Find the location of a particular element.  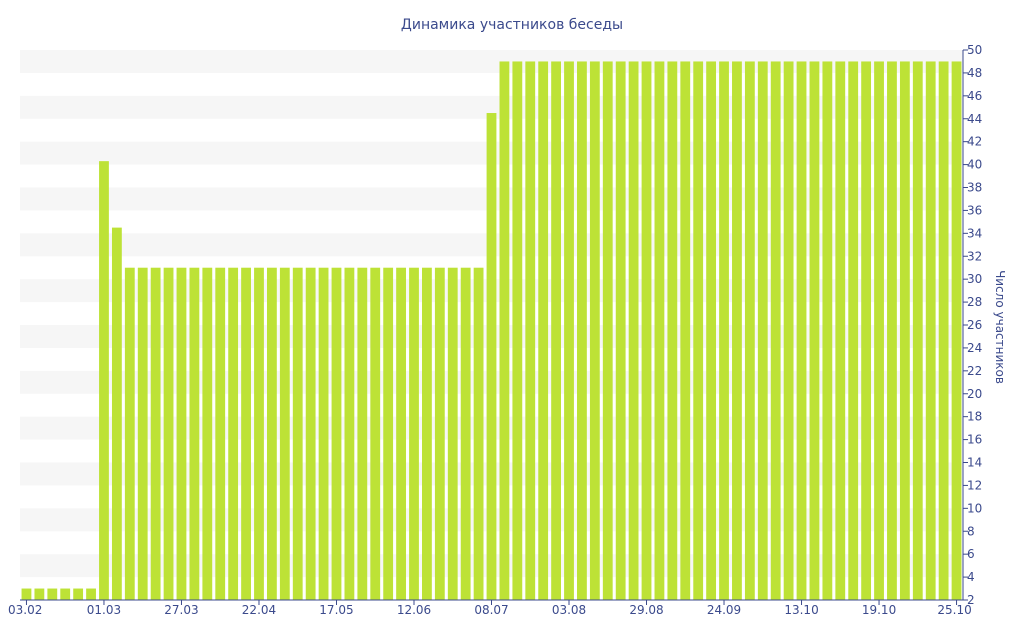

y-tick-label: 4 is located at coordinates (971, 577).